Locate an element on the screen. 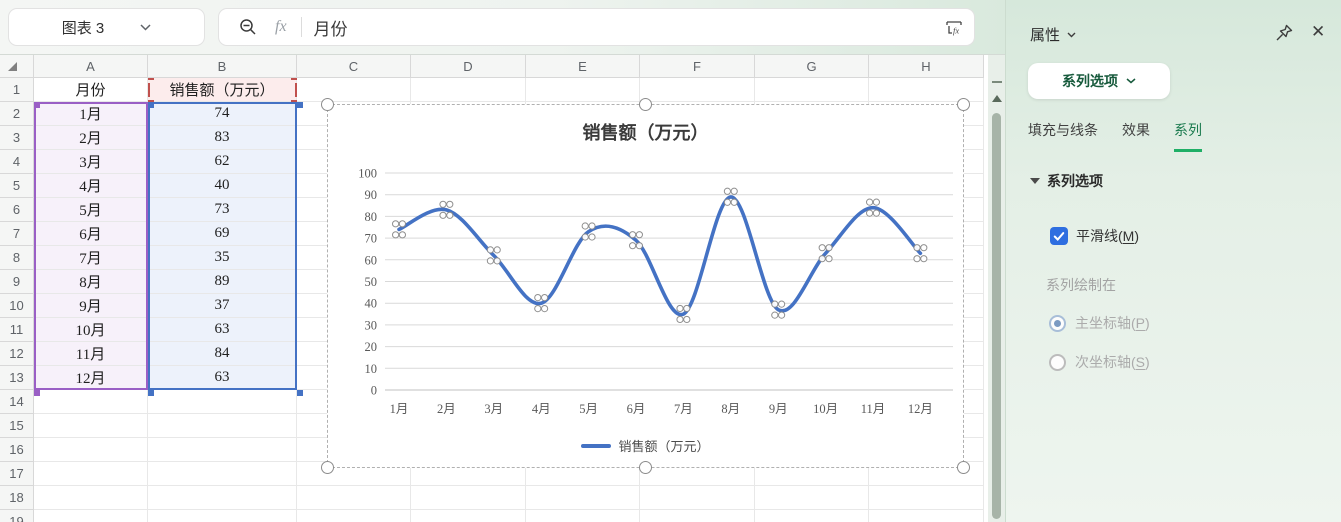 The height and width of the screenshot is (522, 1341). cell: 7月 is located at coordinates (91, 258).